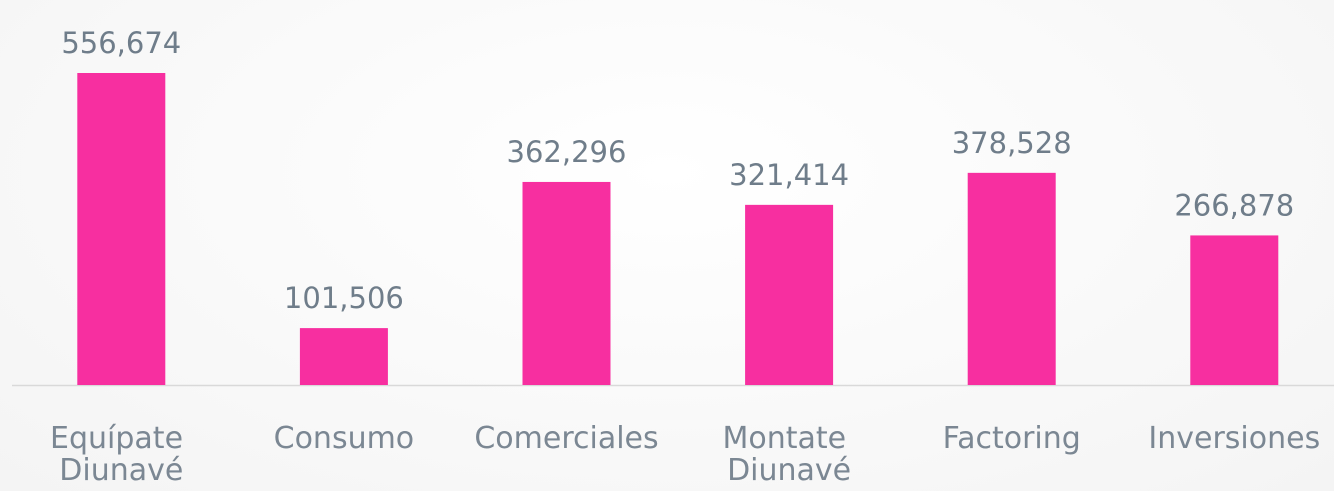 The width and height of the screenshot is (1334, 491). I want to click on x-tick-label: Equípate Diunavé, so click(121, 454).